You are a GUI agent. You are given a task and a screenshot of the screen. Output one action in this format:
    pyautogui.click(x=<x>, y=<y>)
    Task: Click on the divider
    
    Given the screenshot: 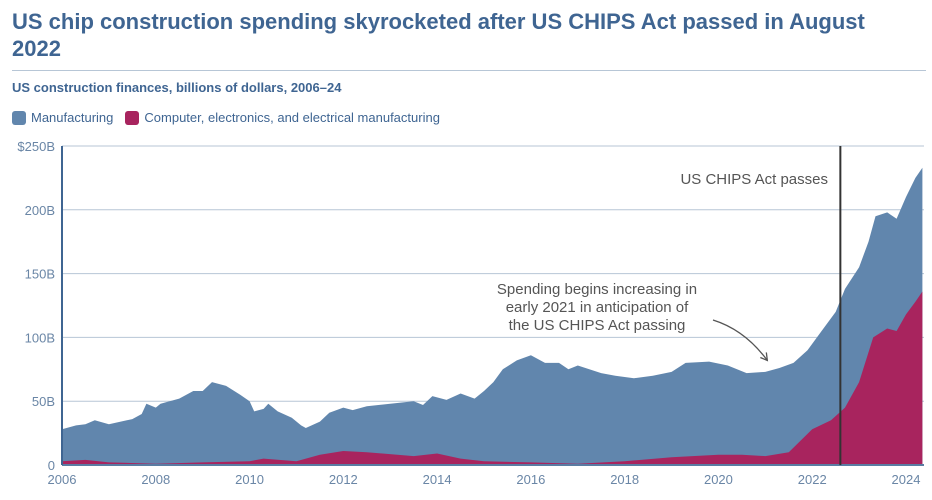 What is the action you would take?
    pyautogui.click(x=469, y=70)
    